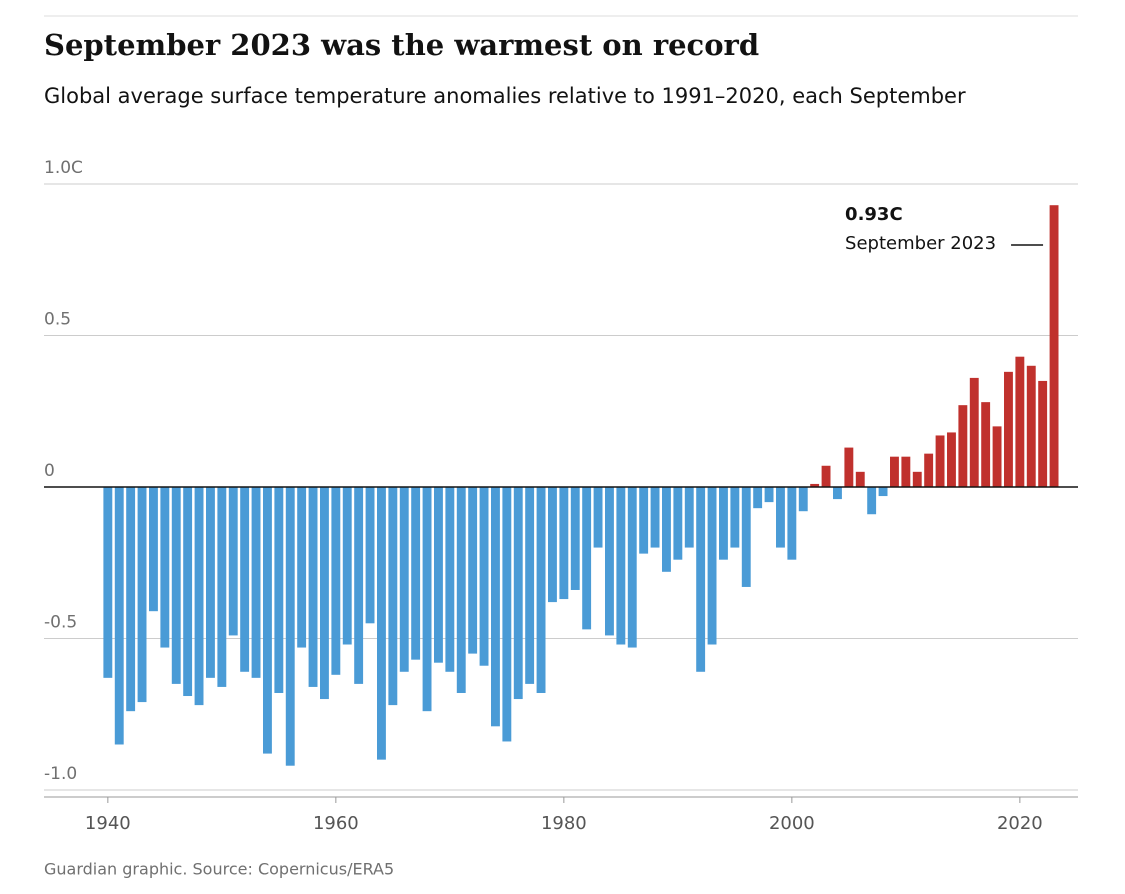  Describe the element at coordinates (336, 823) in the screenshot. I see `x-tick-label: 1960` at that location.